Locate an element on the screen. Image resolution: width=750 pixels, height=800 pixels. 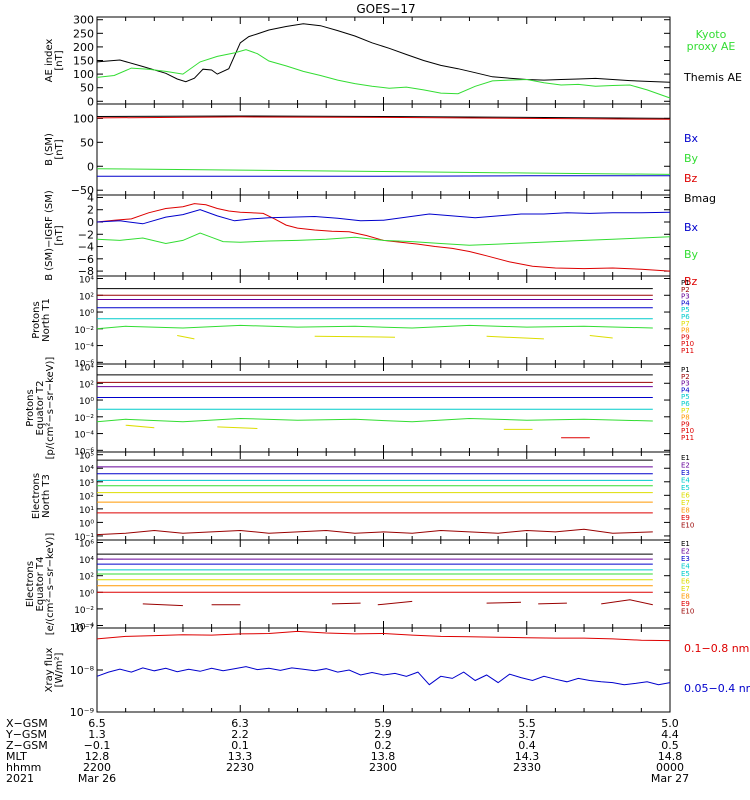
y-tick-label: 10³ is located at coordinates (86, 484).